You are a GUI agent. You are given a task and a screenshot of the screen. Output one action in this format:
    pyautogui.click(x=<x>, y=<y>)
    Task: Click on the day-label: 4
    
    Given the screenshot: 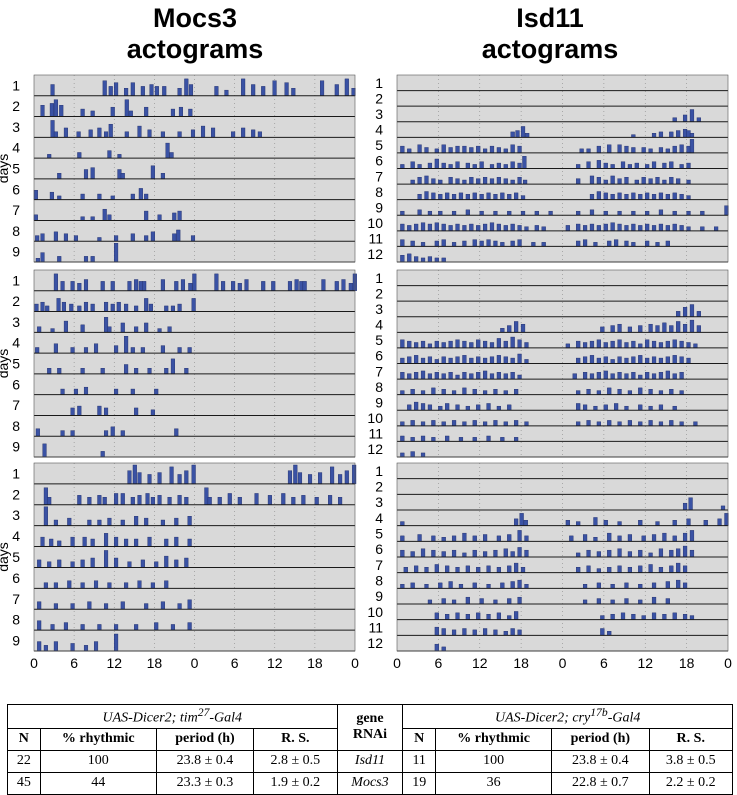 What is the action you would take?
    pyautogui.click(x=16, y=536)
    